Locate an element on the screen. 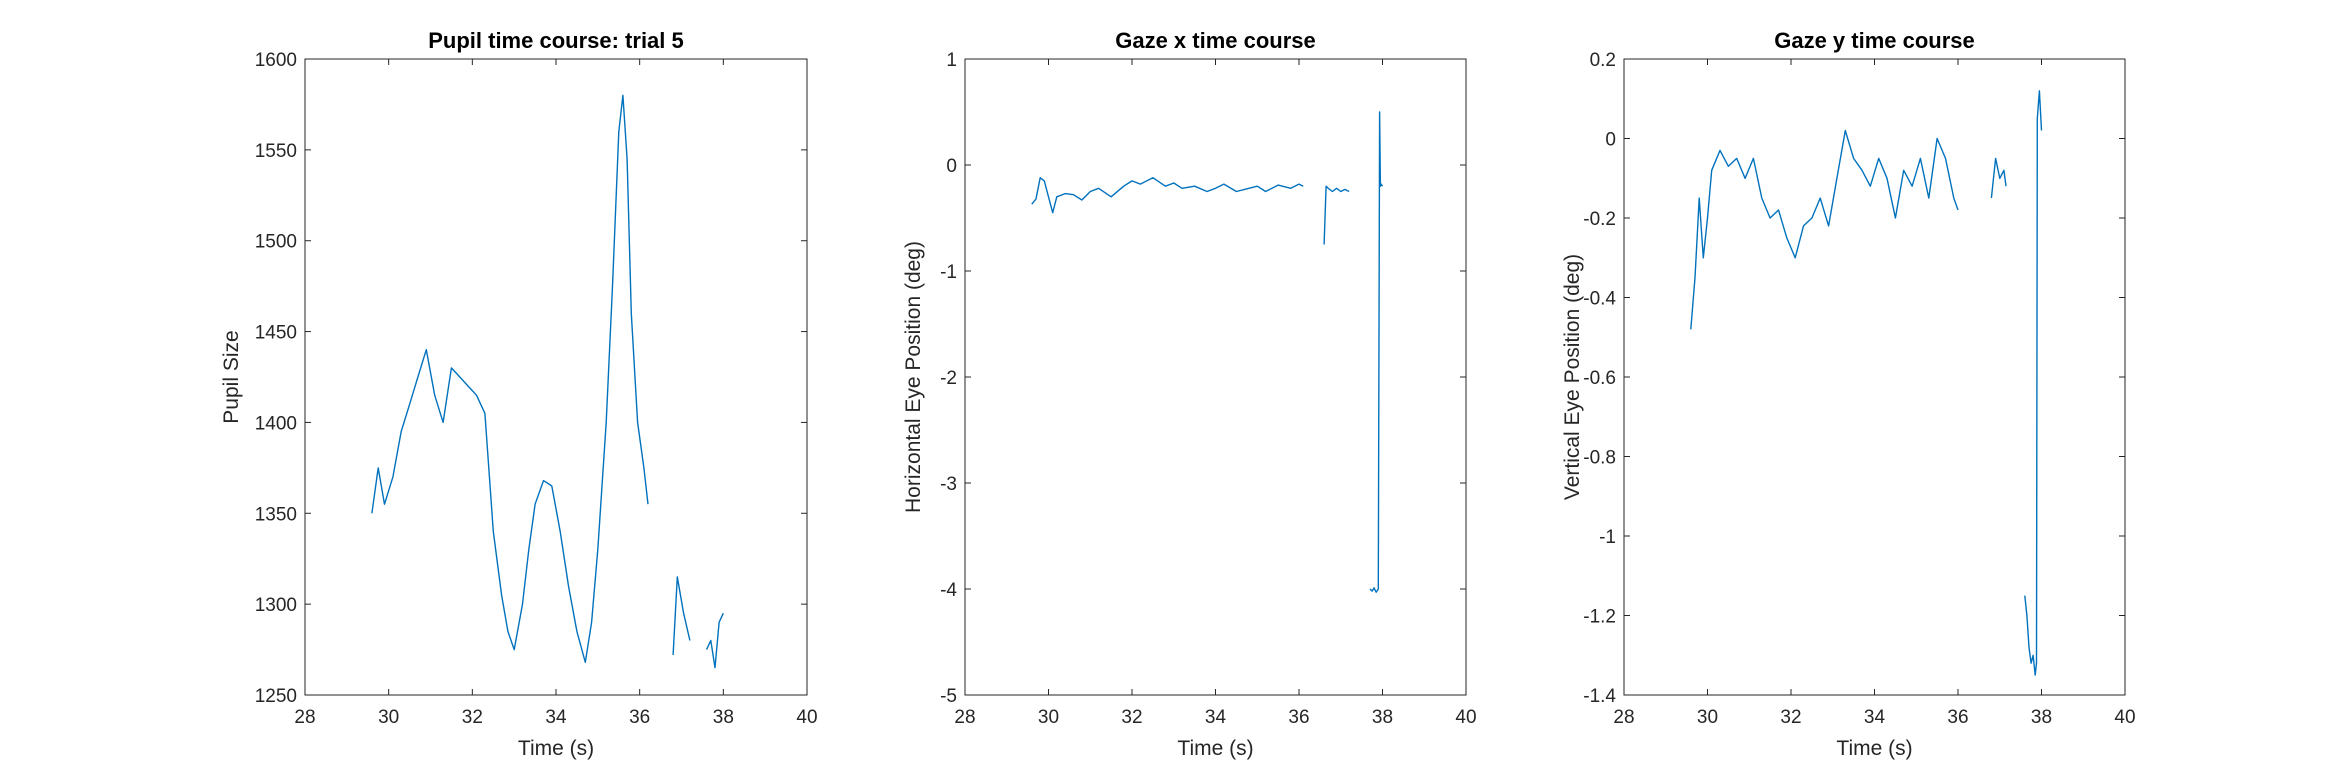 Image resolution: width=2344 pixels, height=781 pixels. y-tick-label: -1.2 is located at coordinates (1599, 617).